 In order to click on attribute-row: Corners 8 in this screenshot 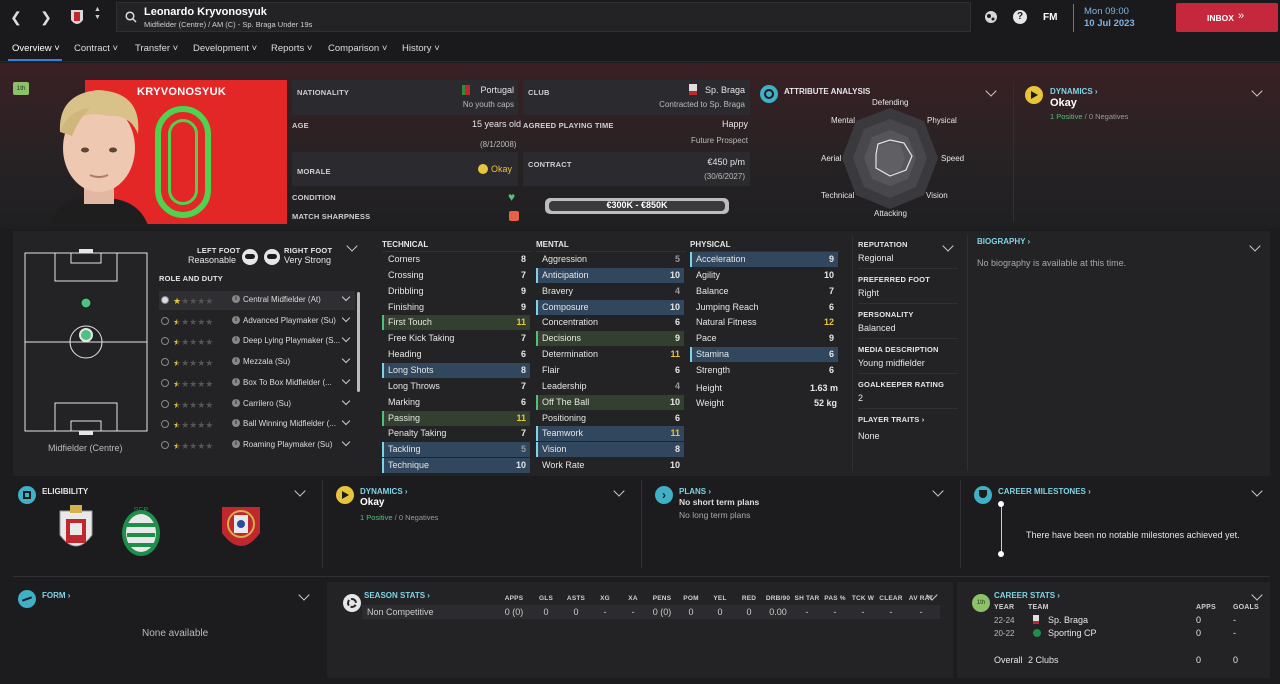, I will do `click(456, 259)`.